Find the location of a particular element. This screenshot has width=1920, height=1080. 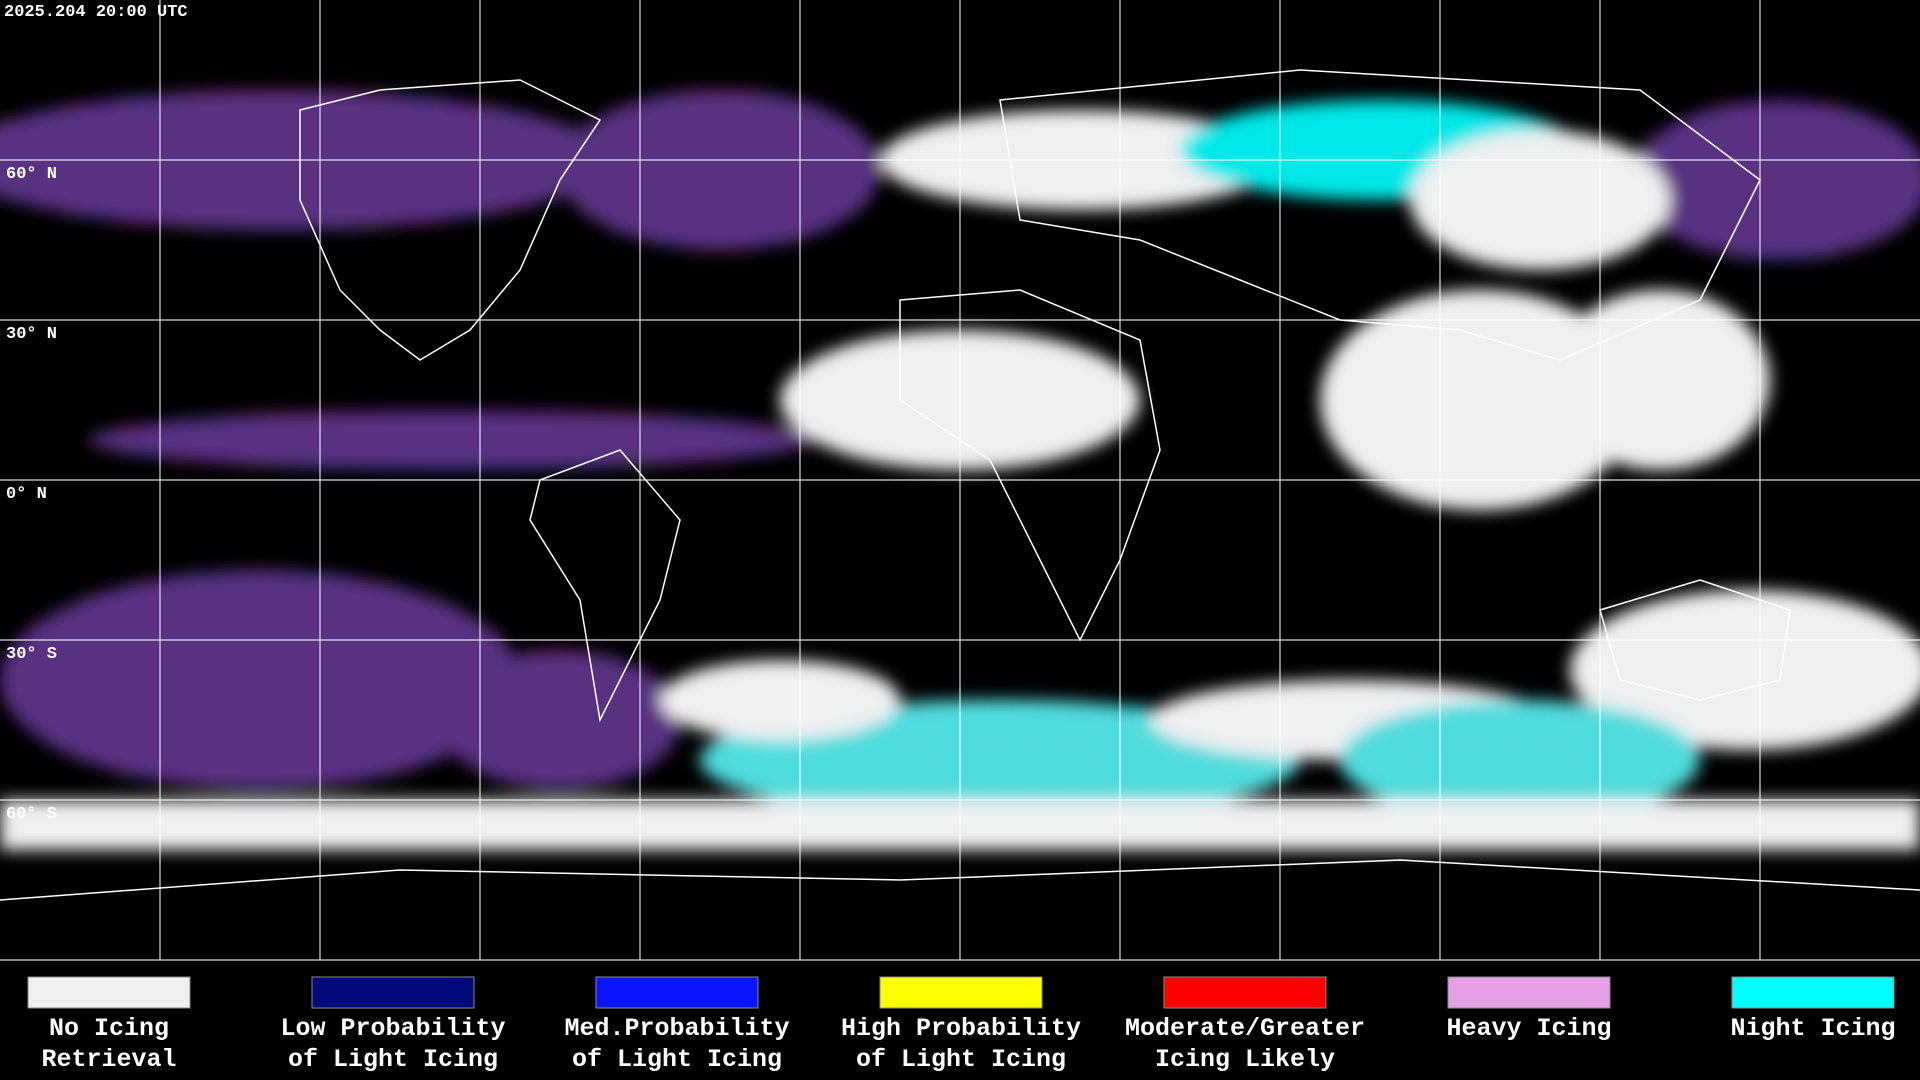

legend-label: Low Probability is located at coordinates (392, 1028).